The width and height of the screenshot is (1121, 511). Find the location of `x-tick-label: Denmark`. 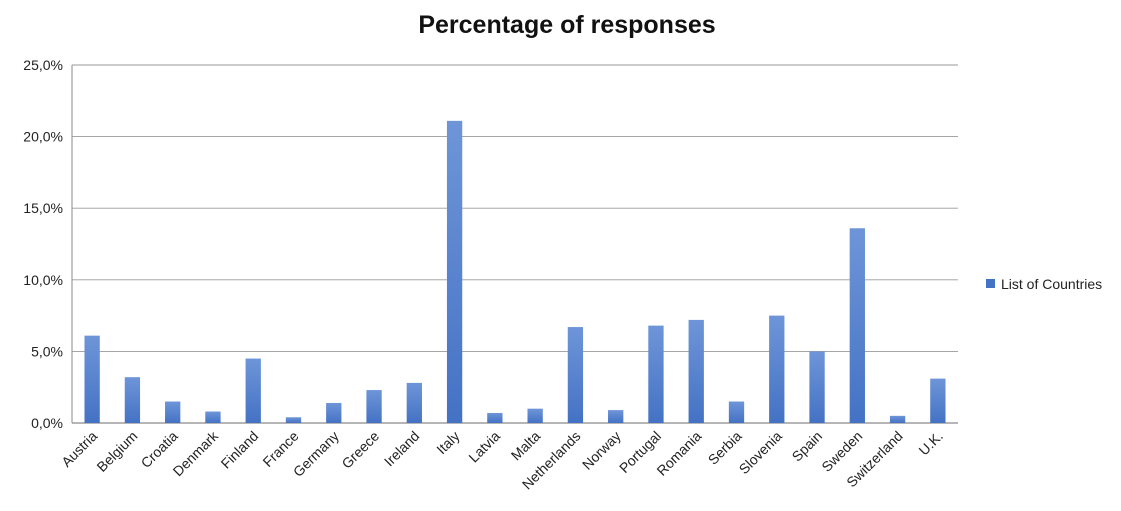

x-tick-label: Denmark is located at coordinates (196, 453).